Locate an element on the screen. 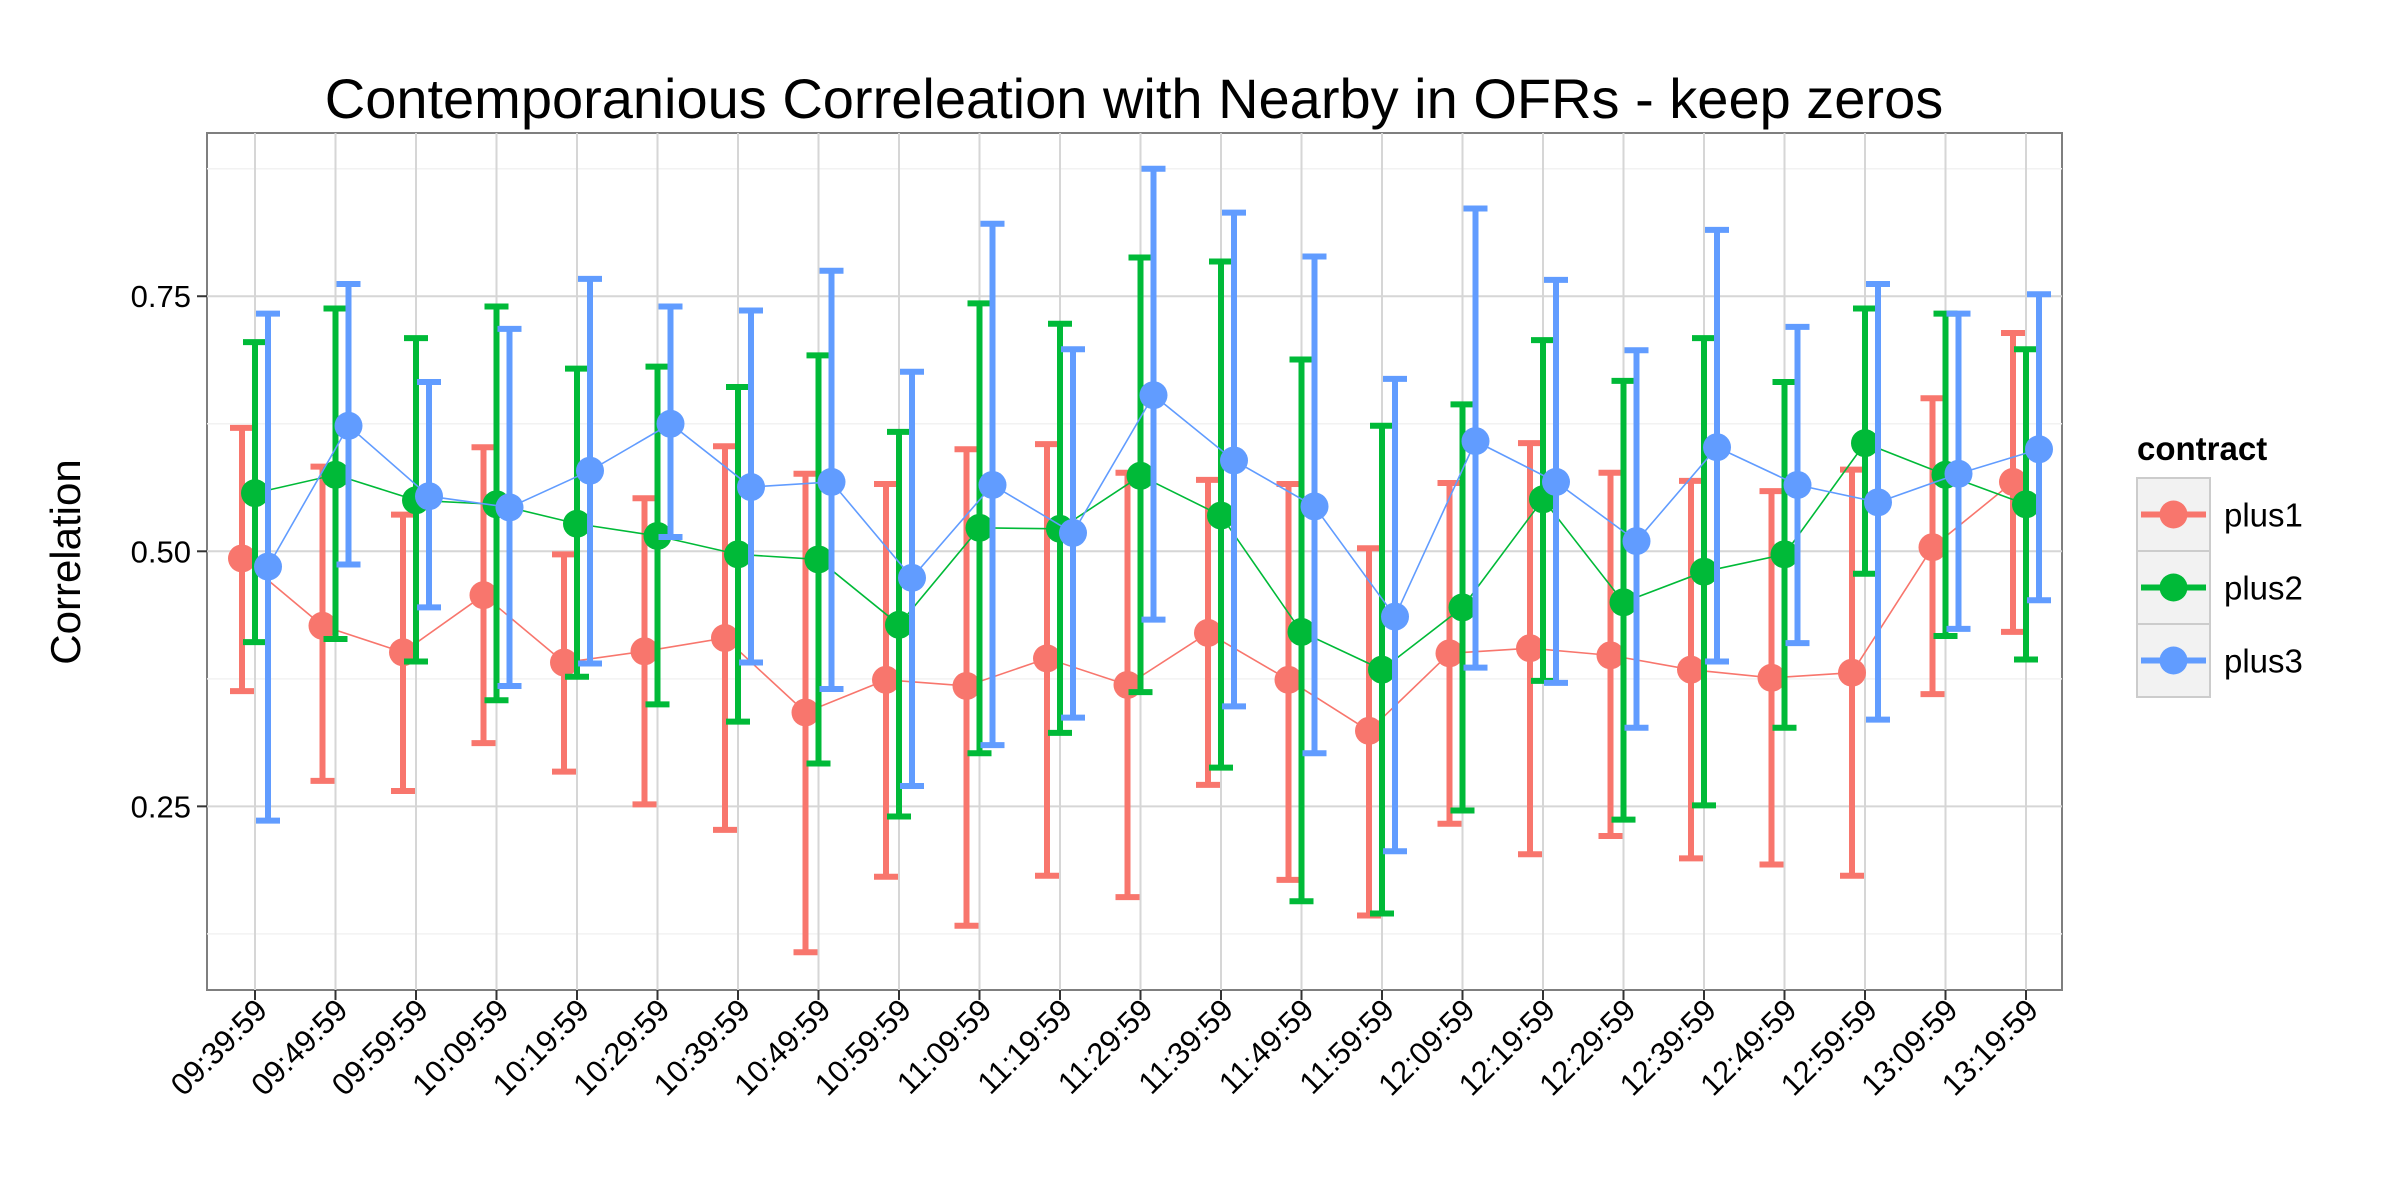  legend-key-plus3 is located at coordinates (2173, 660).